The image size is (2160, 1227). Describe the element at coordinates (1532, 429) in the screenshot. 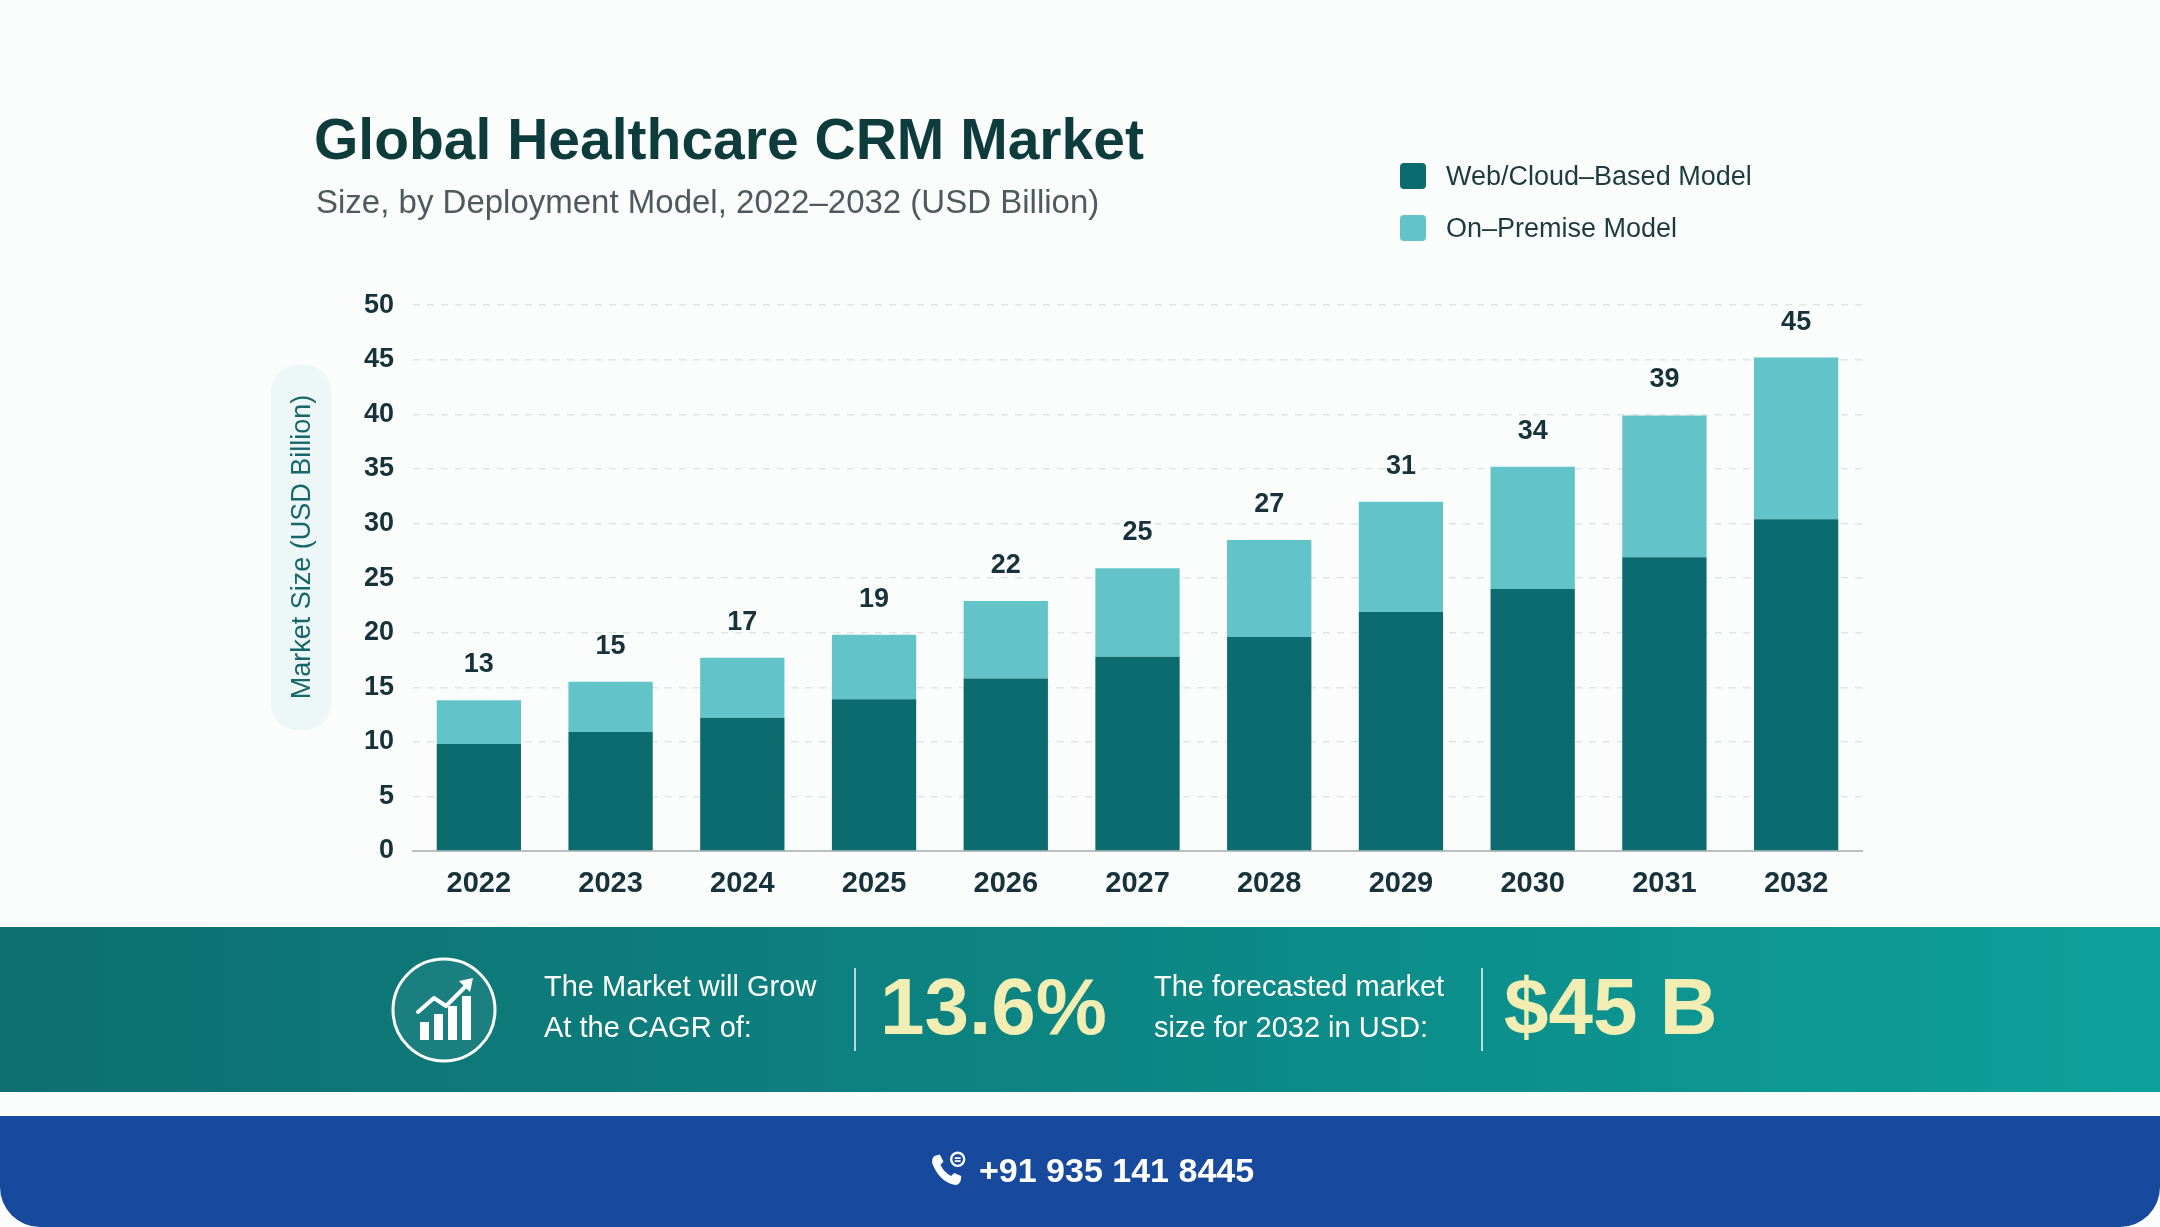

I see `total-label: 34` at that location.